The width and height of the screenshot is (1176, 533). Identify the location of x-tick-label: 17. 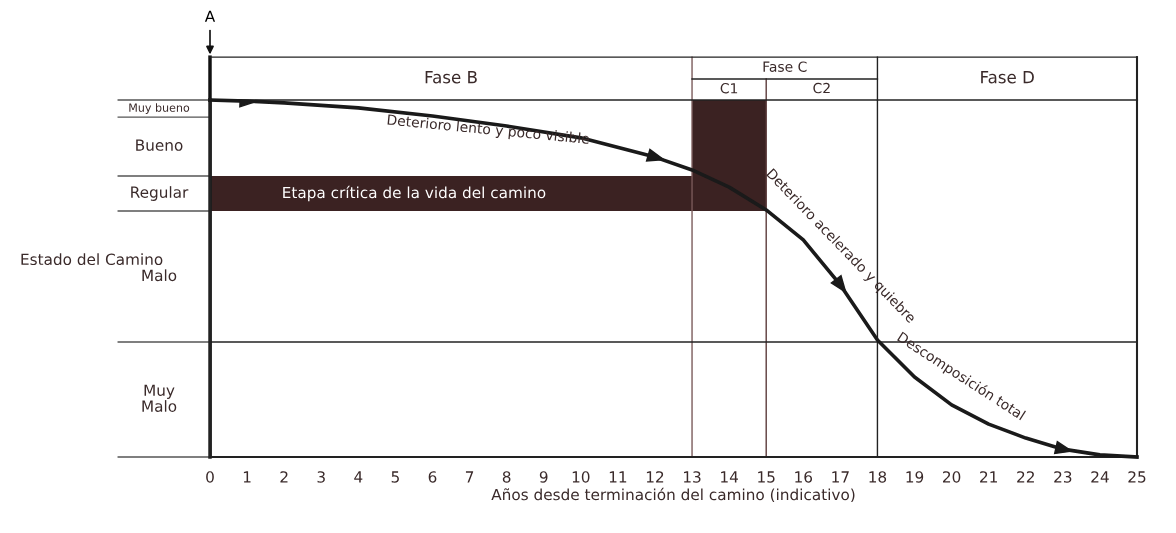
(840, 477).